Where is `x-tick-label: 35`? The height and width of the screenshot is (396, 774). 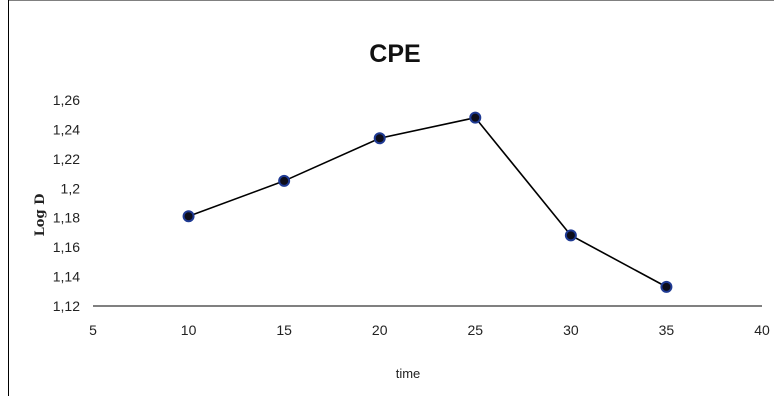 x-tick-label: 35 is located at coordinates (667, 330).